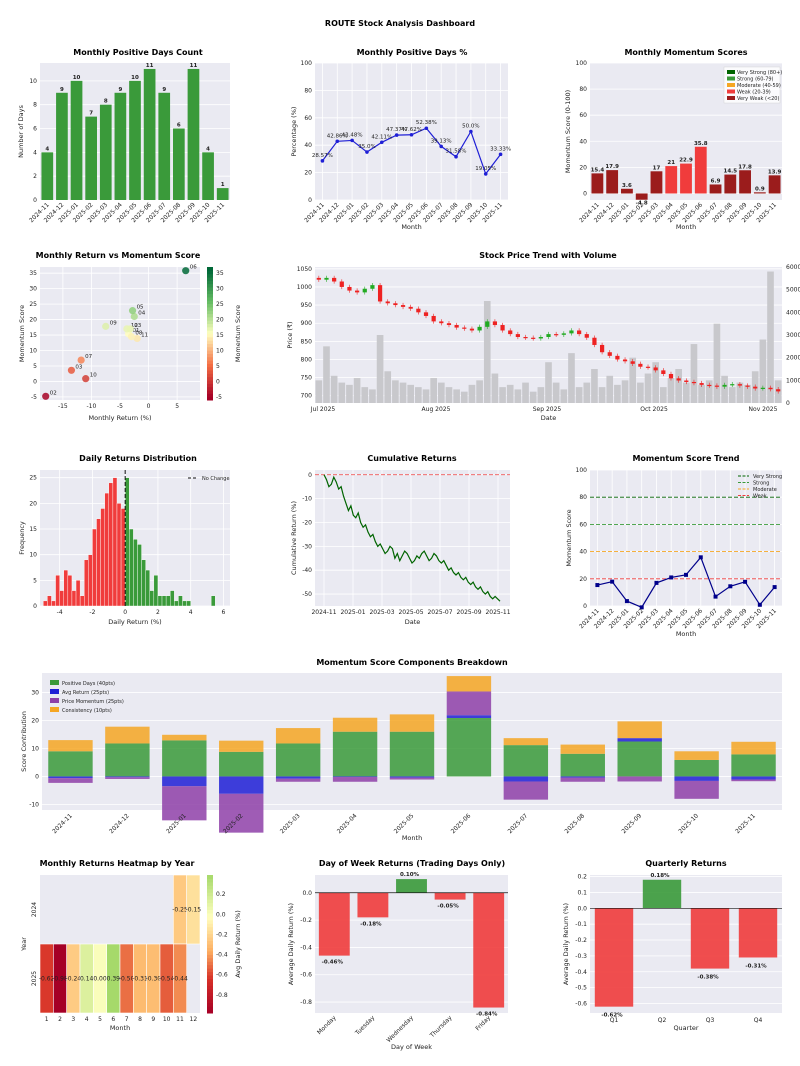 The image size is (800, 1066). What do you see at coordinates (120, 418) in the screenshot?
I see `xlabel-return-vs-momentum: Monthly Return (%)` at bounding box center [120, 418].